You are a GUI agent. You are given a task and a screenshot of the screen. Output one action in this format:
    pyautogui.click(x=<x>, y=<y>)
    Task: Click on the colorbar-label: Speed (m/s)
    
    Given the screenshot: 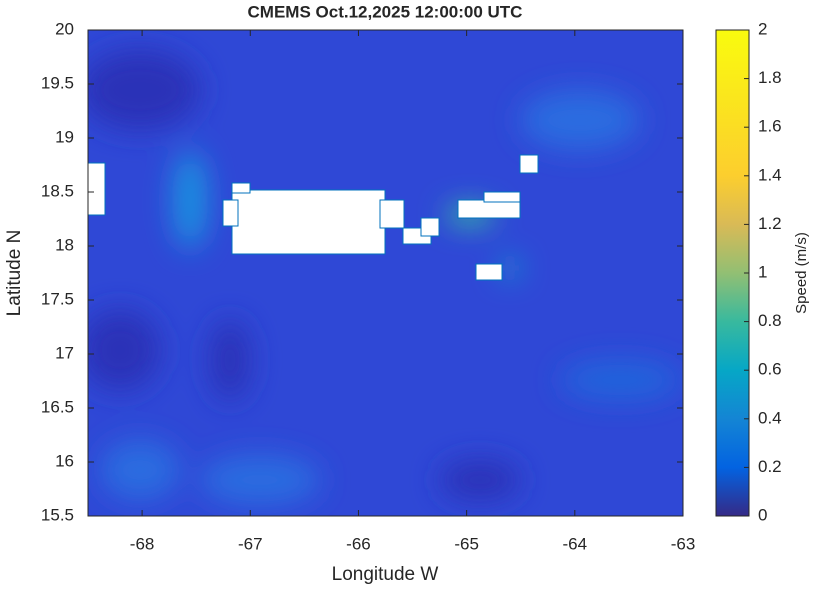 What is the action you would take?
    pyautogui.click(x=801, y=273)
    